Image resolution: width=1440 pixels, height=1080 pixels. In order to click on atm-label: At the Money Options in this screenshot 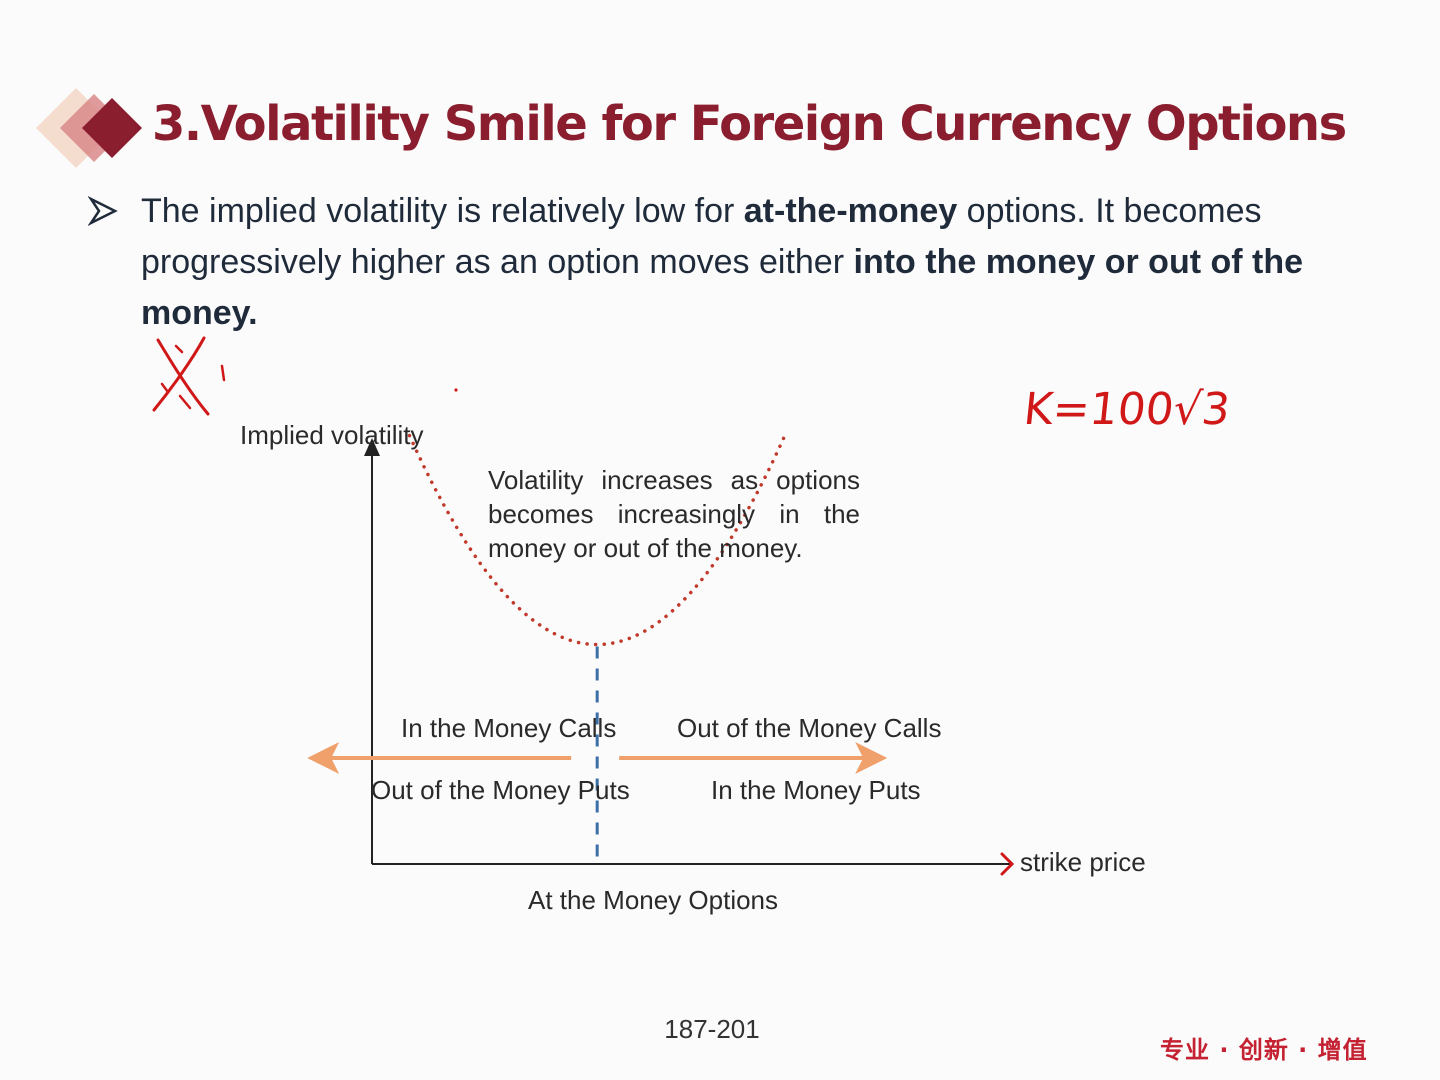, I will do `click(653, 900)`.